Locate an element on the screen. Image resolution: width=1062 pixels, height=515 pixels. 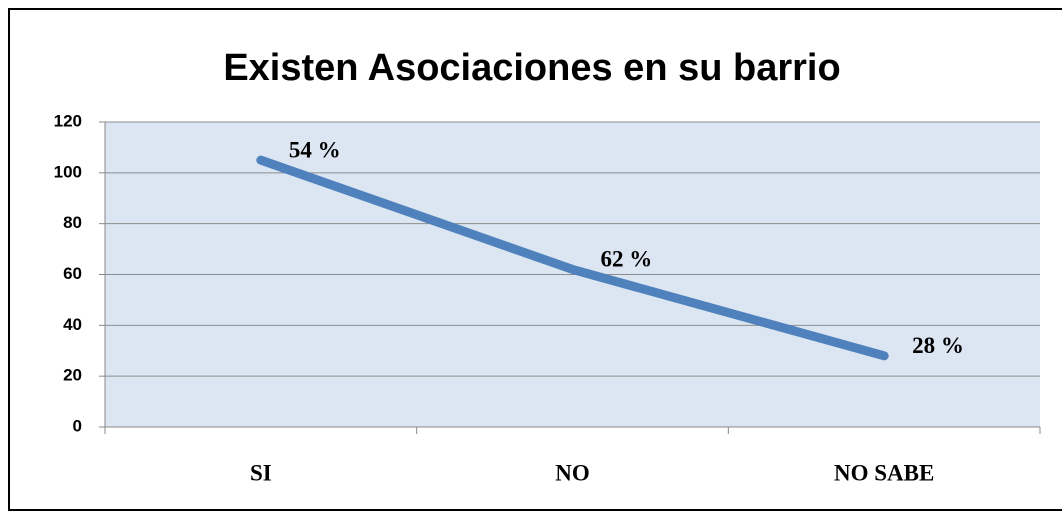
y-tick-label: 100 is located at coordinates (68, 171).